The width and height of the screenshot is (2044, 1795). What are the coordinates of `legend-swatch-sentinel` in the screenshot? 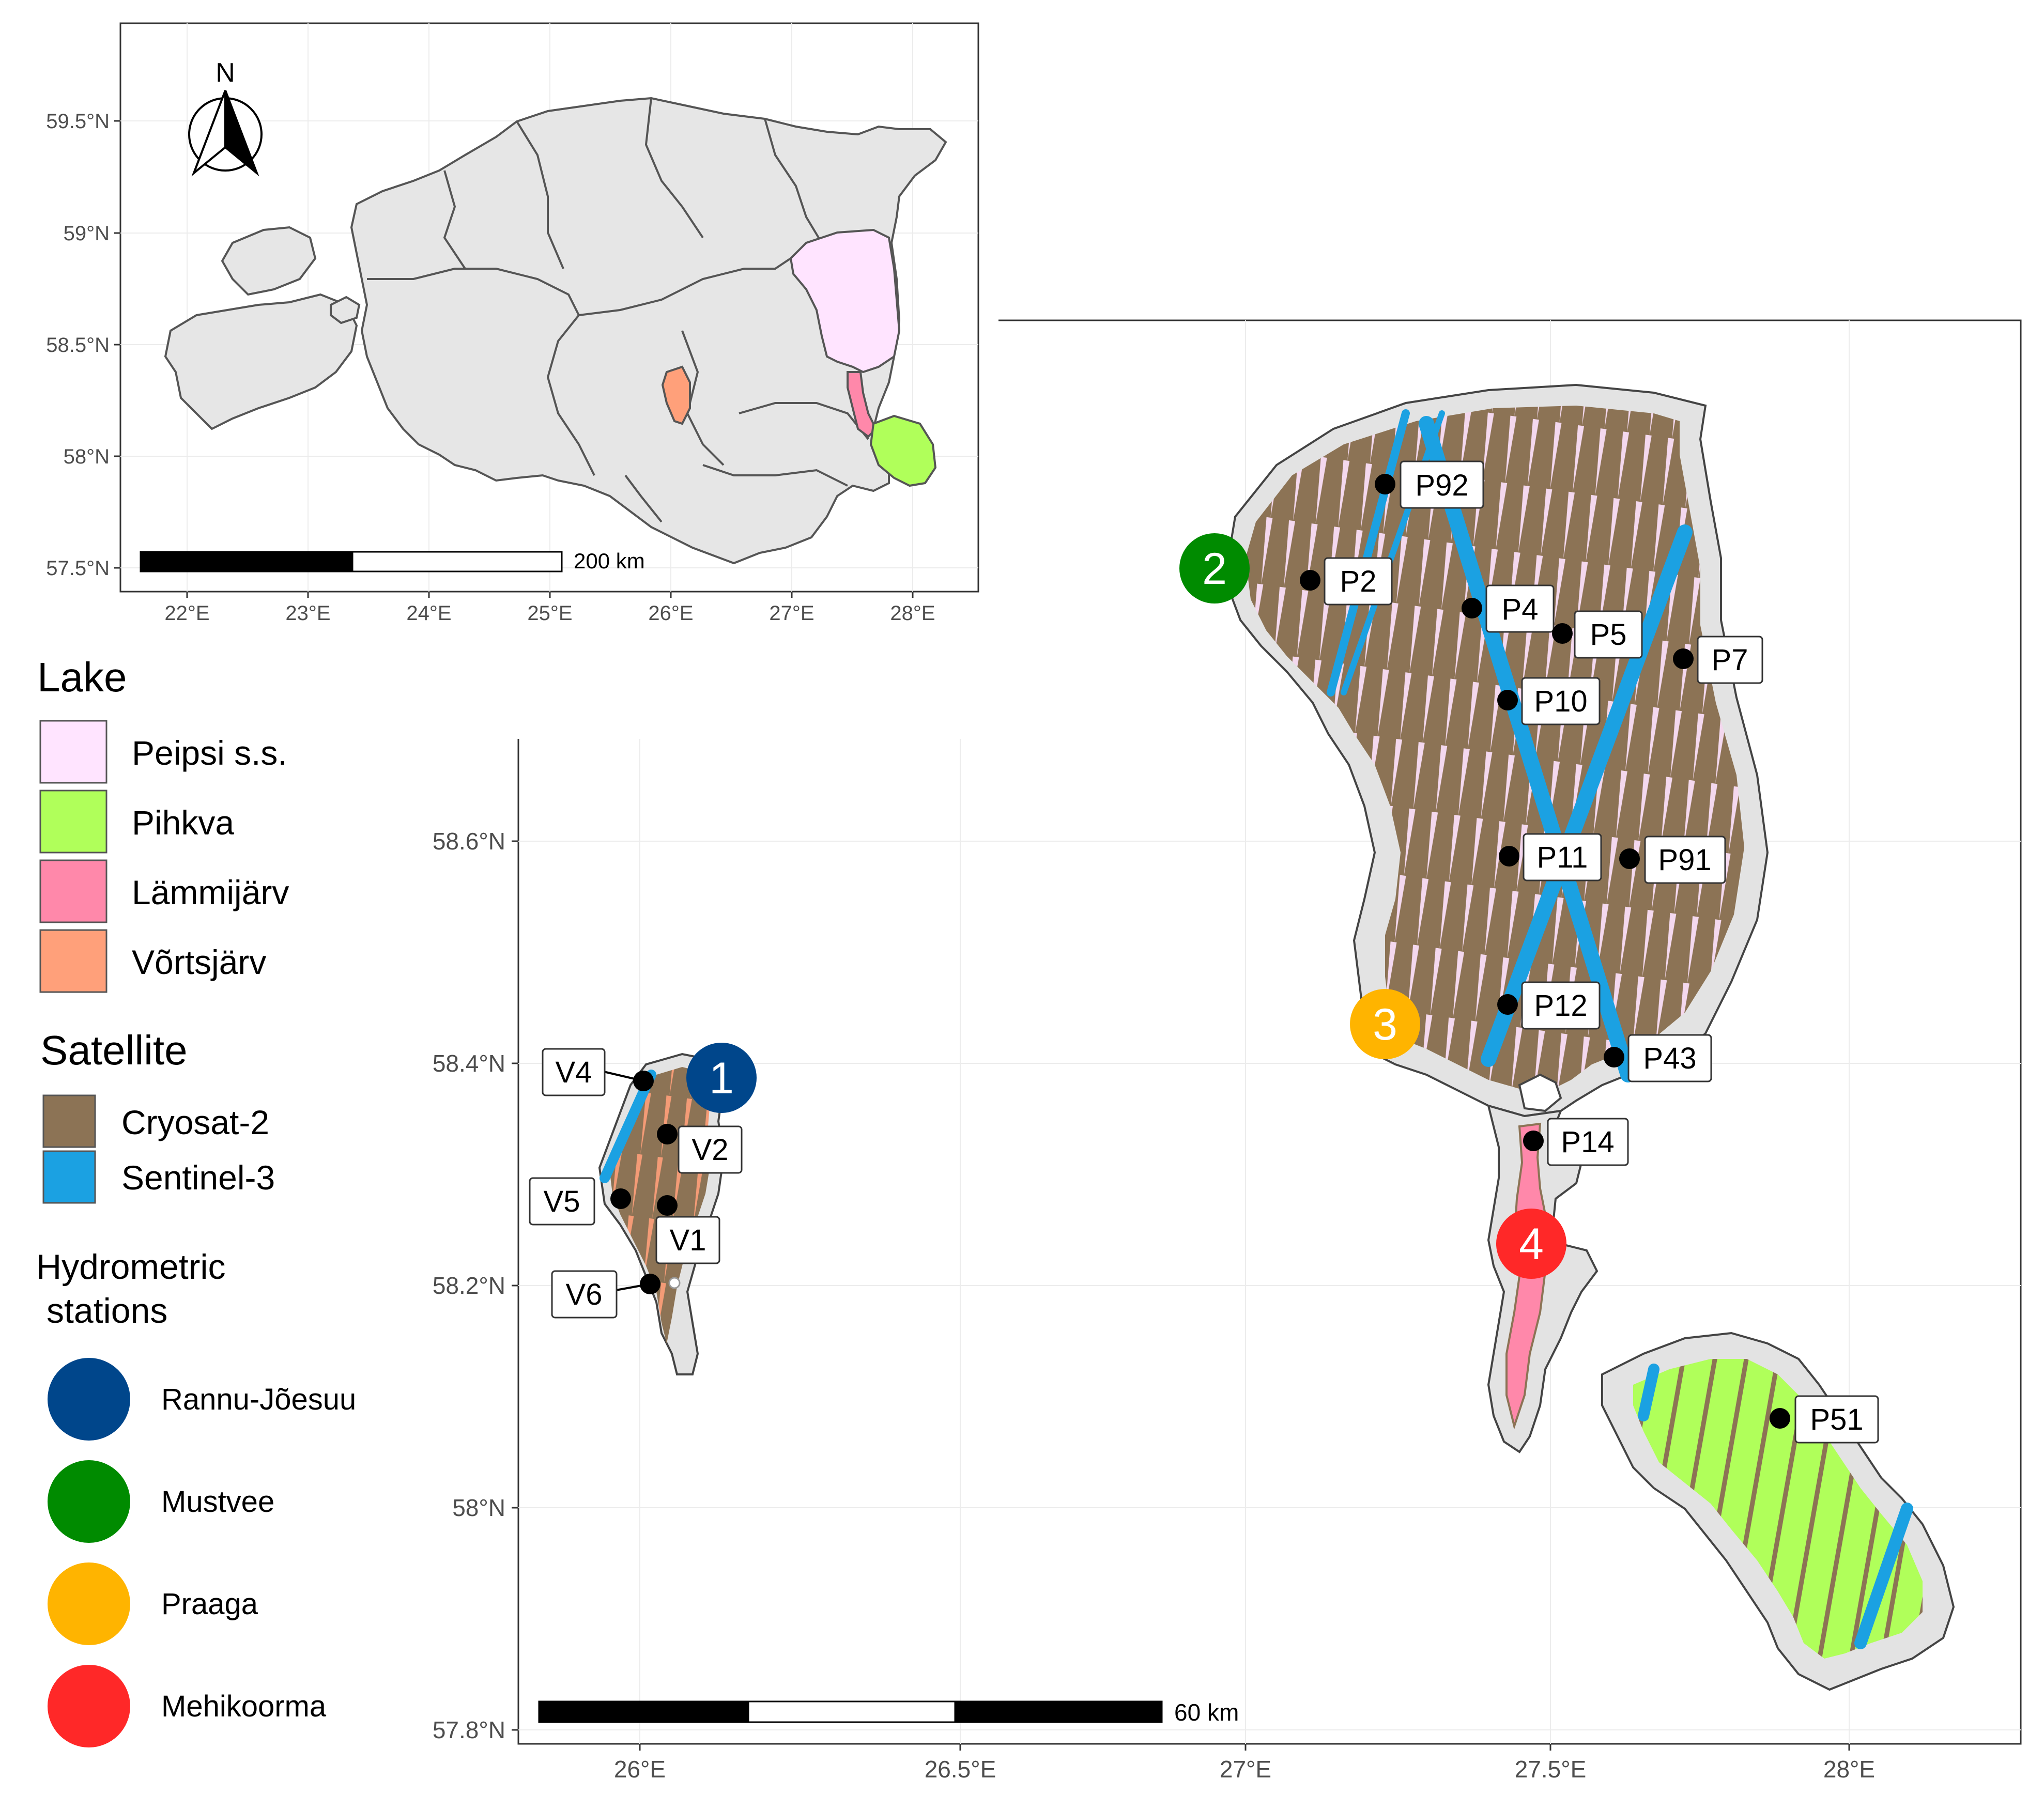 It's located at (69, 1177).